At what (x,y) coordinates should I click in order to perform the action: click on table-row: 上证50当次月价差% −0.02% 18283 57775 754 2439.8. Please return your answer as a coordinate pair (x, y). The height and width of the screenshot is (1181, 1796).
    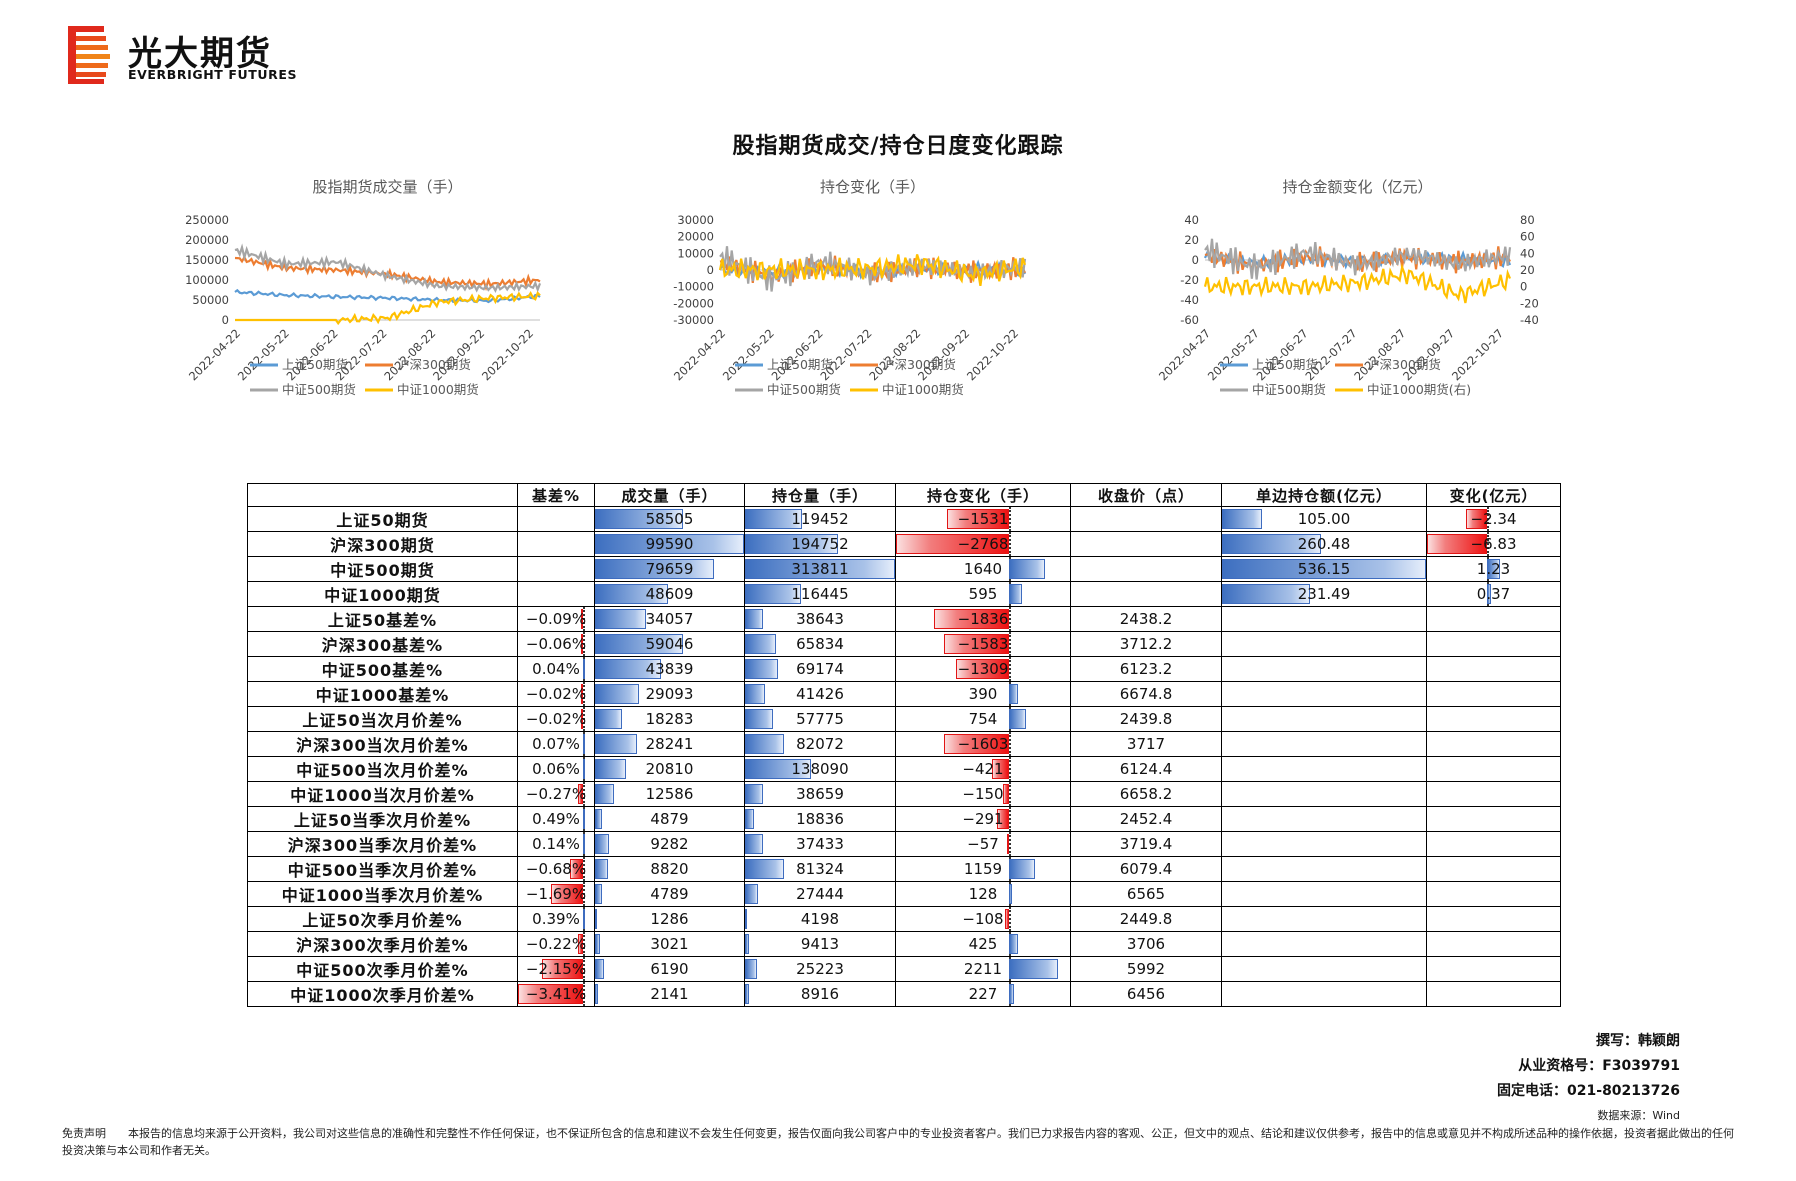
    Looking at the image, I should click on (904, 719).